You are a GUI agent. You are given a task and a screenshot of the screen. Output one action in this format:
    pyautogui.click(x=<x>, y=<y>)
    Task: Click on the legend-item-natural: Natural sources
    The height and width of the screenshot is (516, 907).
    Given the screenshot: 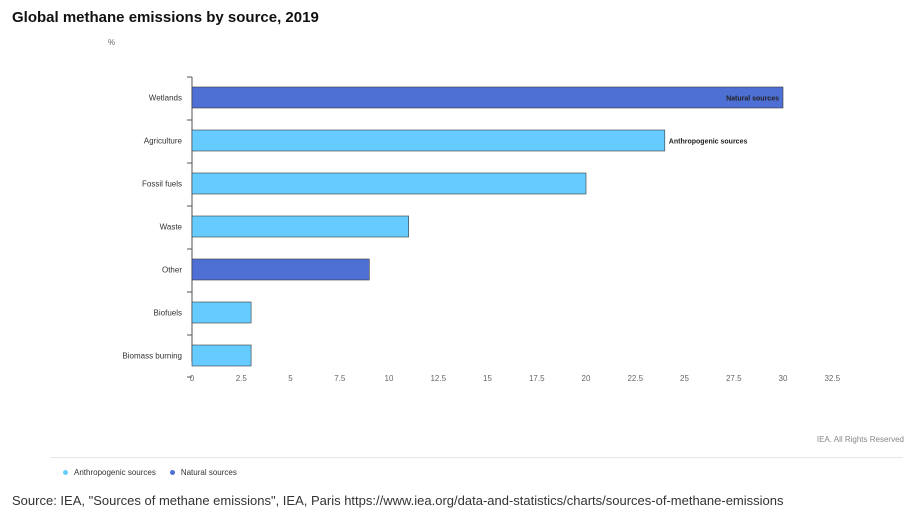 What is the action you would take?
    pyautogui.click(x=203, y=472)
    